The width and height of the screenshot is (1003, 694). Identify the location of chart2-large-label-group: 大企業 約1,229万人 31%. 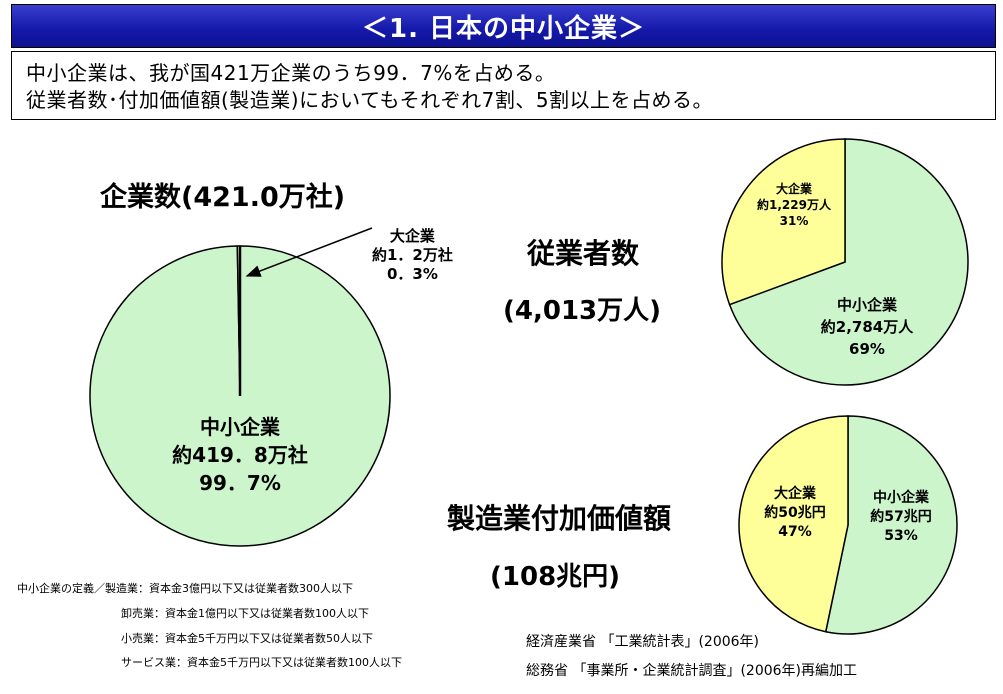
(794, 205).